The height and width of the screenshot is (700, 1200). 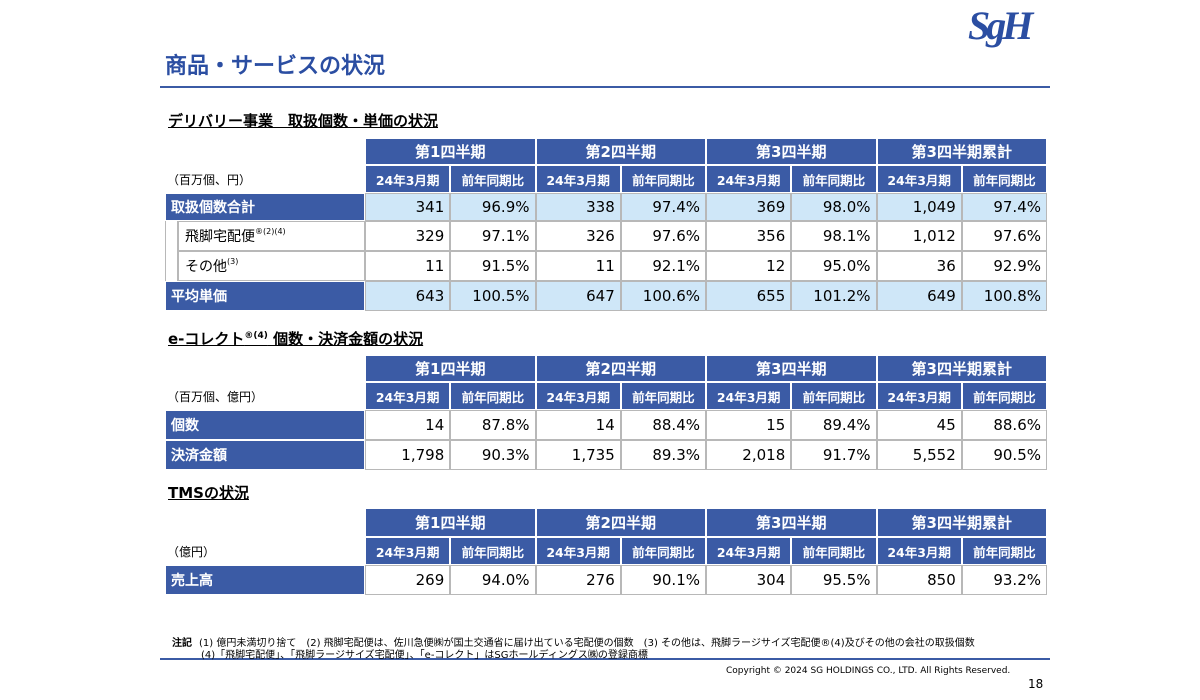 What do you see at coordinates (206, 339) in the screenshot?
I see `heading-text: e-コレクト` at bounding box center [206, 339].